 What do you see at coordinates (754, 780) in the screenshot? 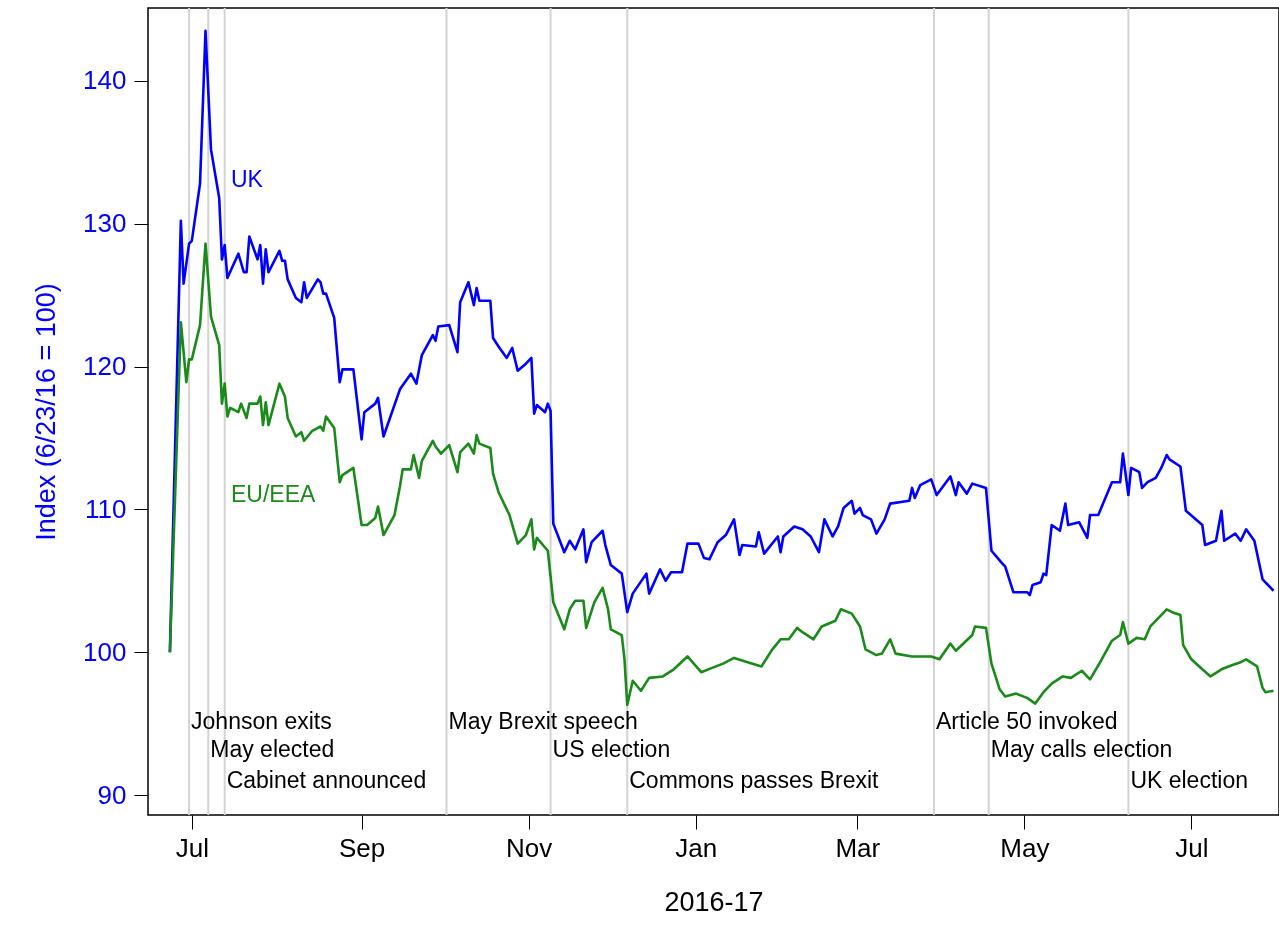
I see `ref-line-label: Commons passes Brexit` at bounding box center [754, 780].